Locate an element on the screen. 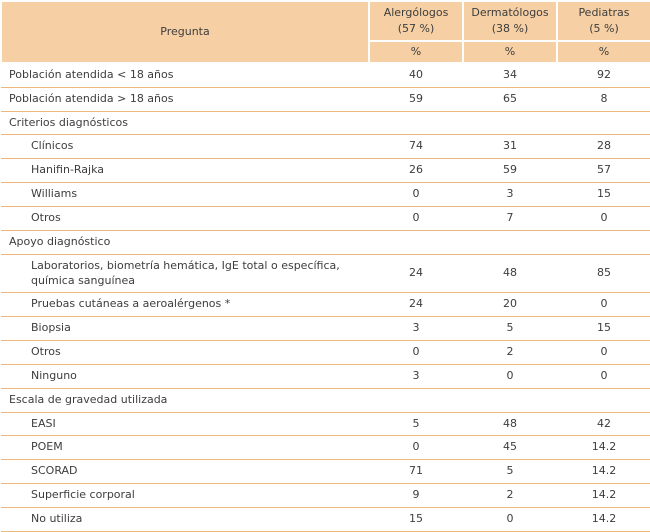  row-label: Escala de gravedad utilizada is located at coordinates (185, 400).